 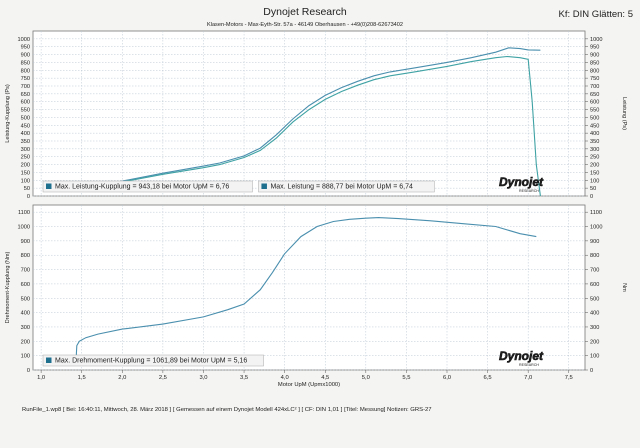 What do you see at coordinates (488, 378) in the screenshot?
I see `xtick-label: 6,5` at bounding box center [488, 378].